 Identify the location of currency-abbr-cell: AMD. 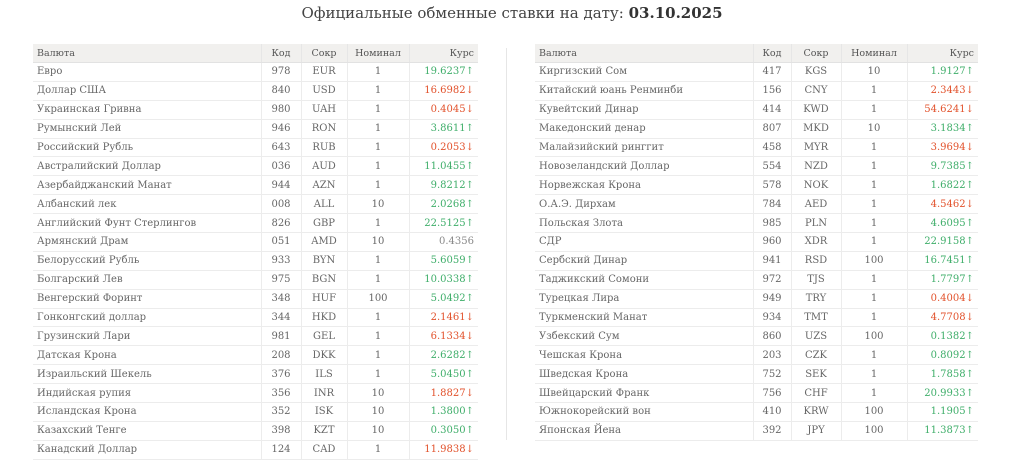
(323, 242).